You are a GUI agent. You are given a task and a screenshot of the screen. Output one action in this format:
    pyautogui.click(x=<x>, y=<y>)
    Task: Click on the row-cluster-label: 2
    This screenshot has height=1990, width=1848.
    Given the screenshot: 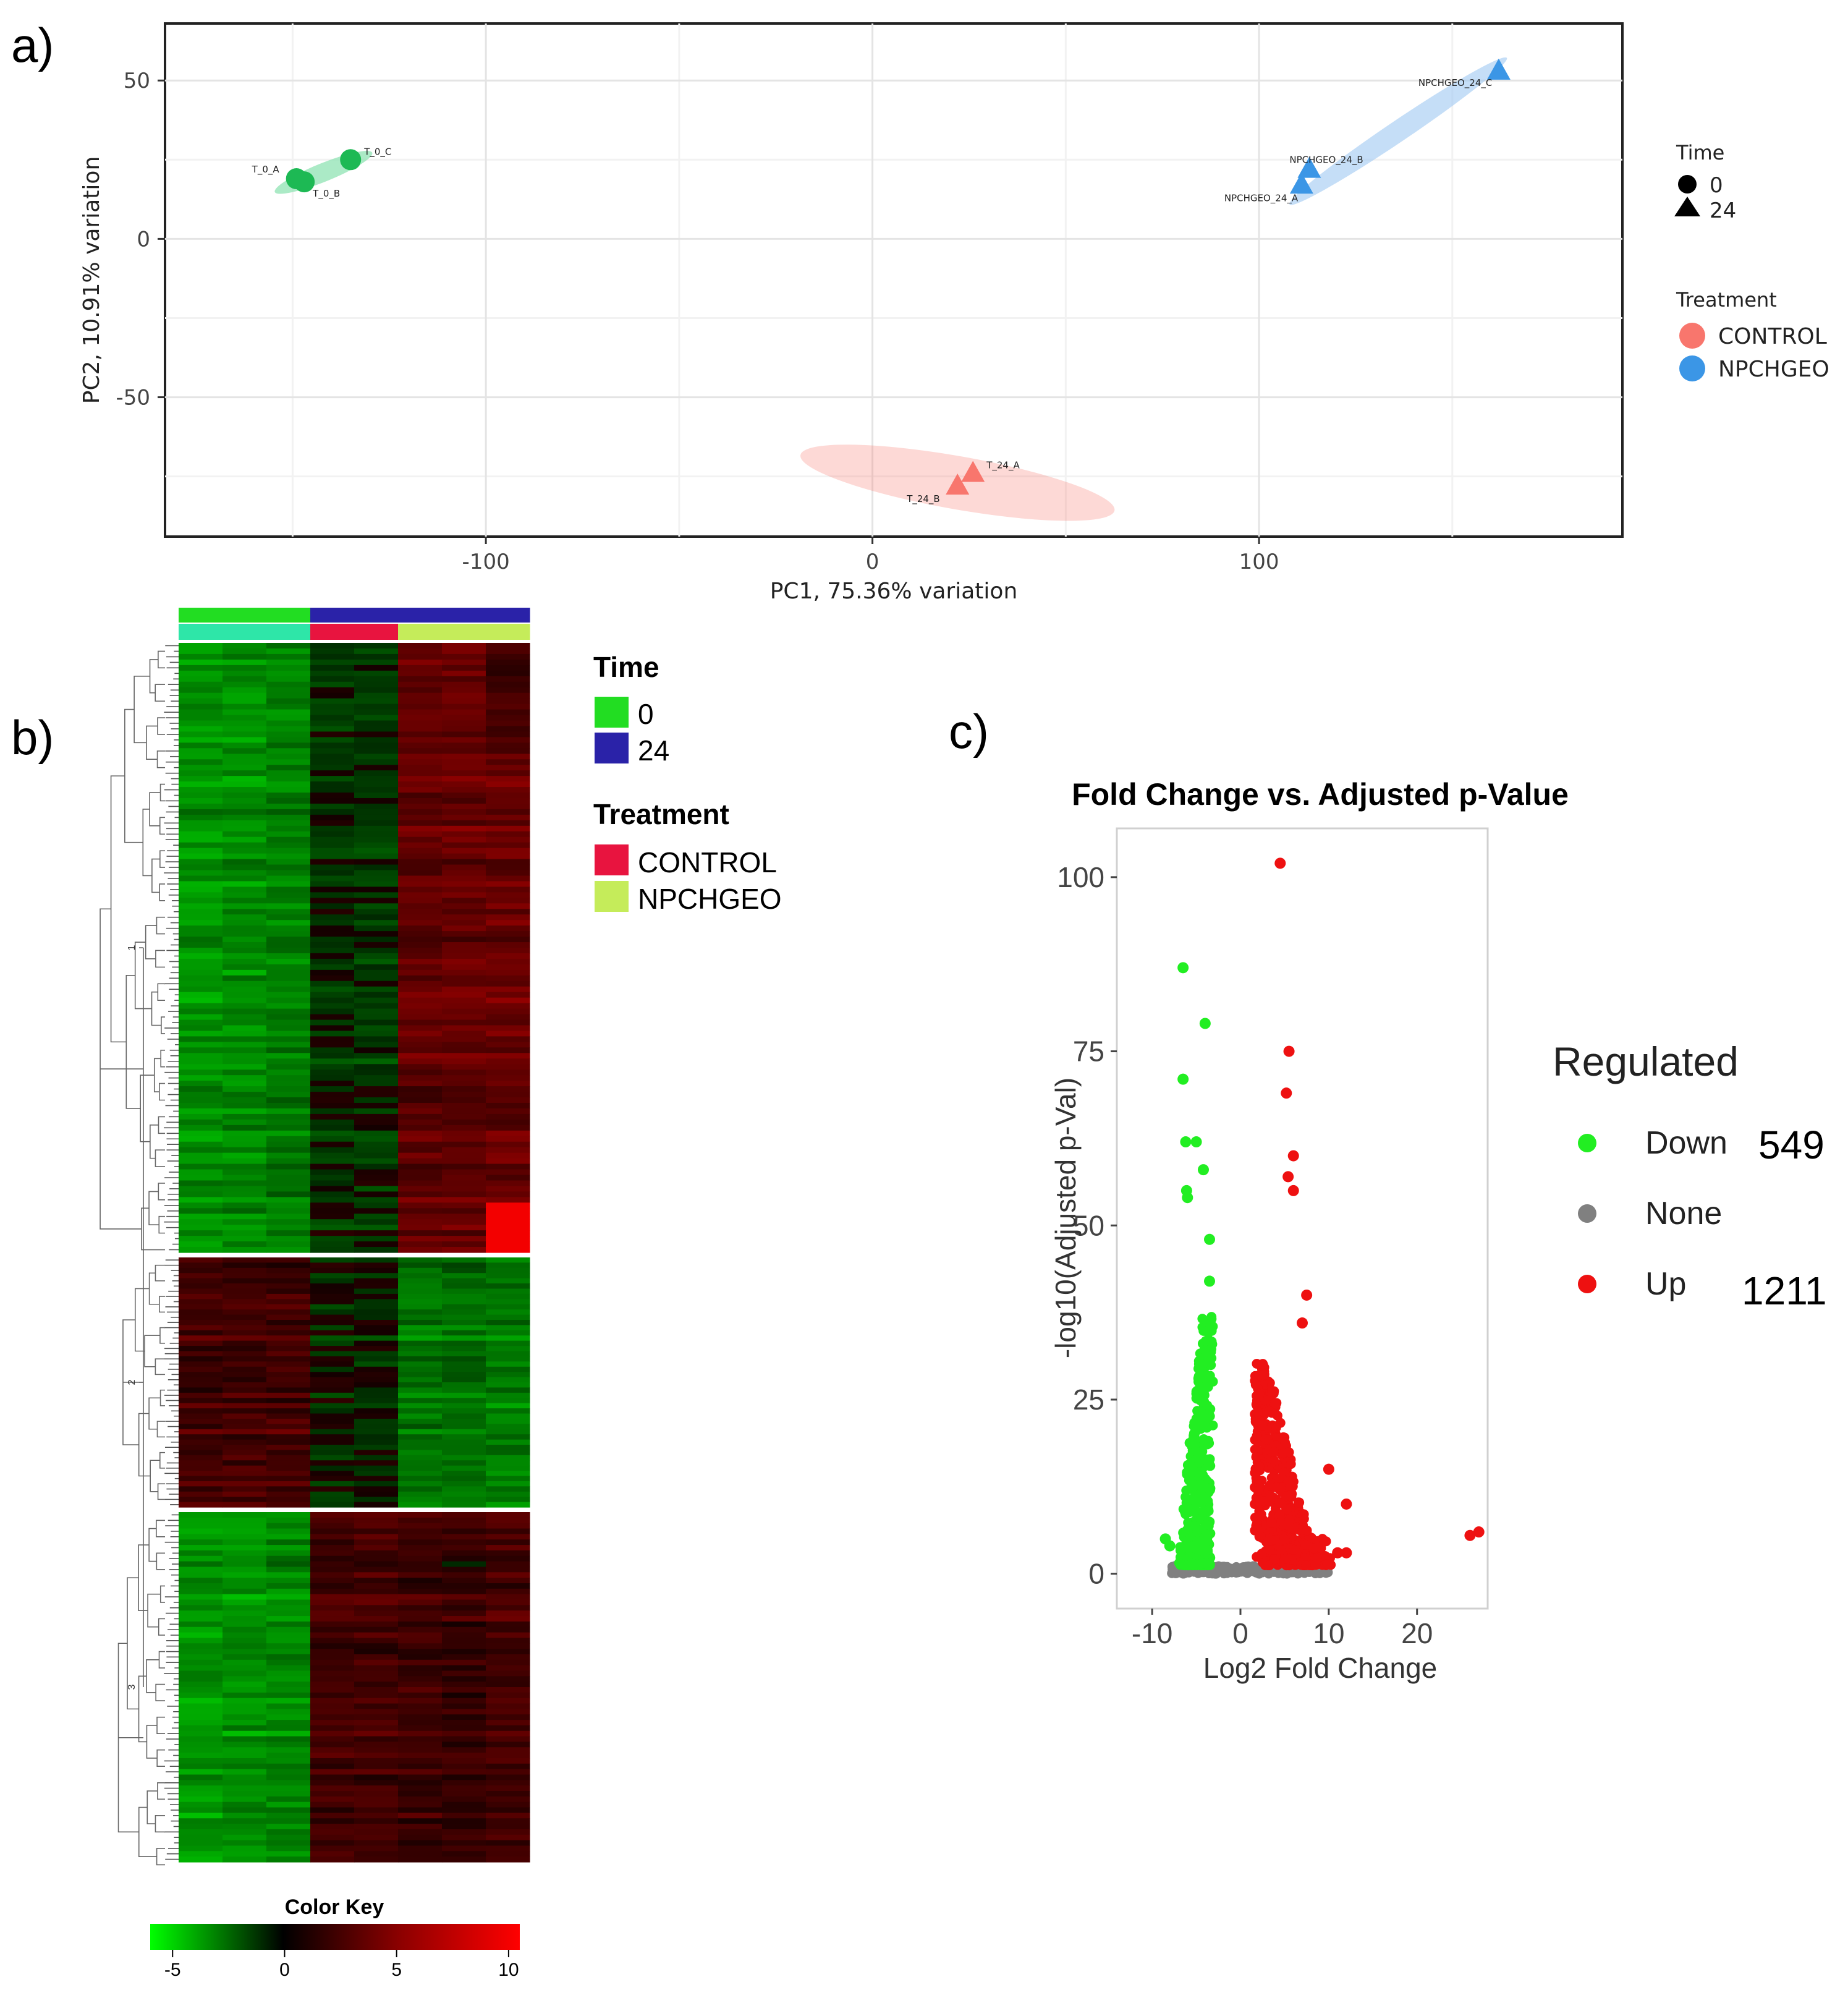 What is the action you would take?
    pyautogui.click(x=132, y=1382)
    